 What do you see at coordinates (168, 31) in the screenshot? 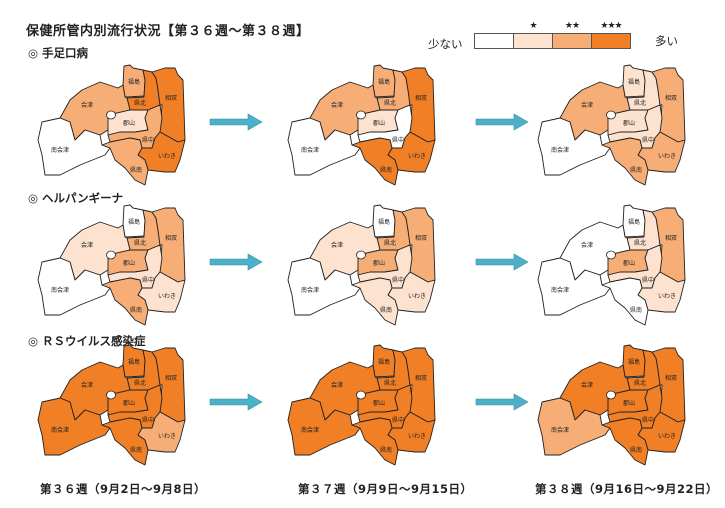
I see `page-title: 保健所管内別流行状況【第３６週～第３８週】` at bounding box center [168, 31].